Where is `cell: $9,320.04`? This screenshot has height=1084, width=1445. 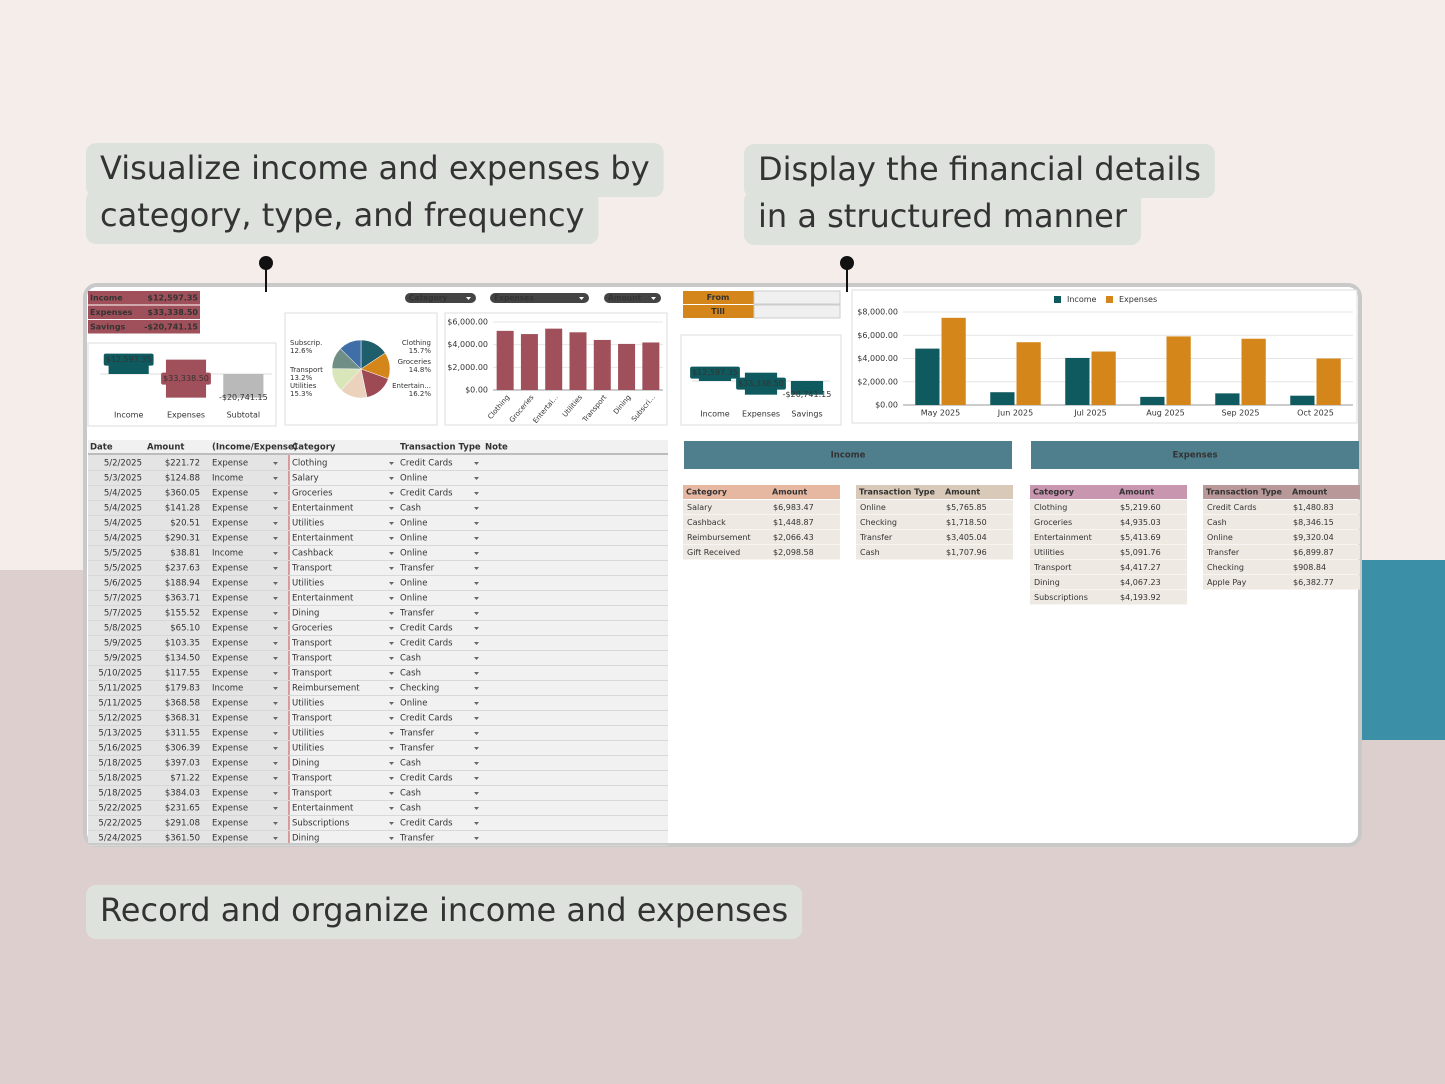
cell: $9,320.04 is located at coordinates (1313, 537).